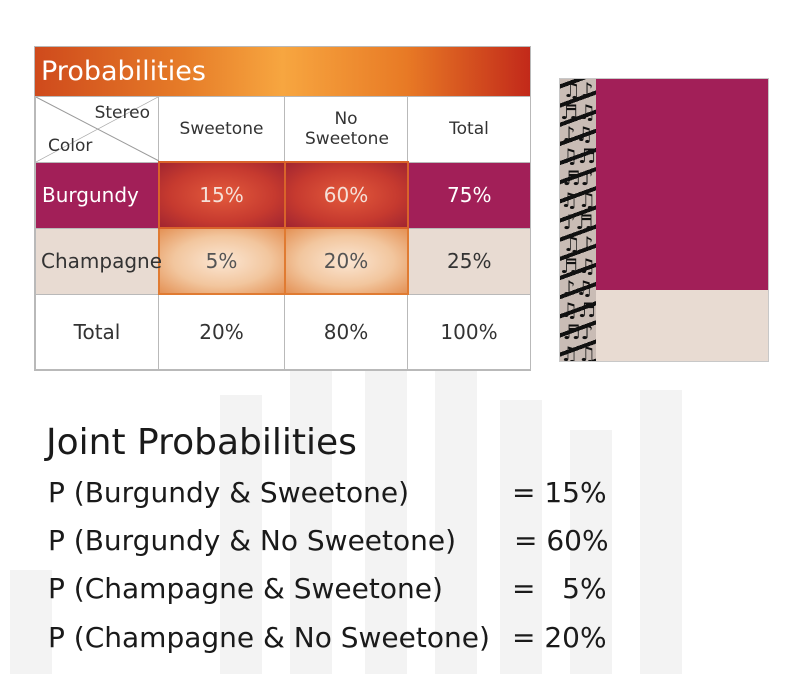 This screenshot has height=674, width=792. What do you see at coordinates (578, 220) in the screenshot?
I see `music-notes-pattern-icon: ♫♪ ♬♫ ♪♫ ♫♬ ♬♪ ♫♫ ♪♬ ♫♪ ♬♫ ♪♫ ♫♬ ♬♪ ♫♫` at bounding box center [578, 220].